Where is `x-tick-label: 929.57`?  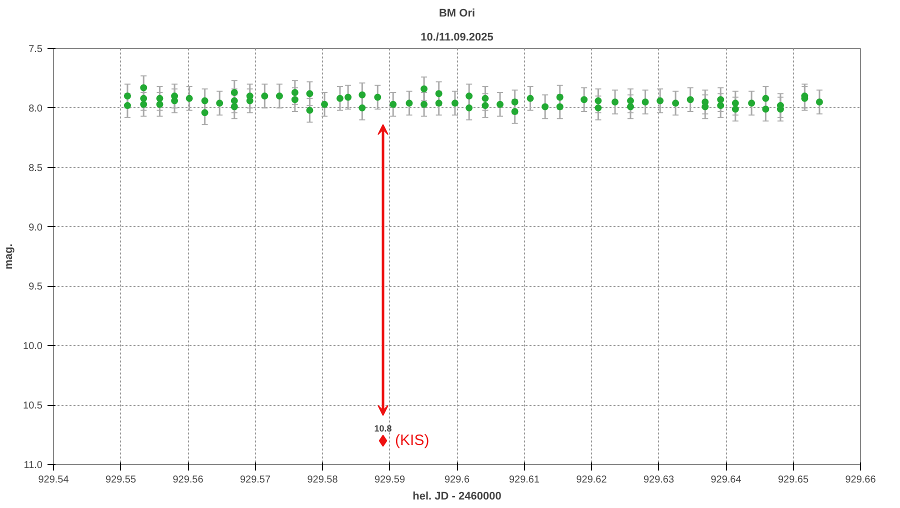
x-tick-label: 929.57 is located at coordinates (255, 480).